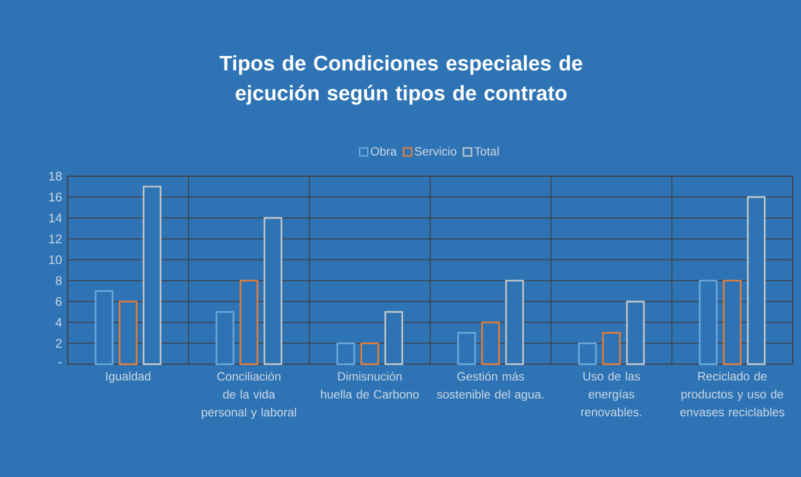  Describe the element at coordinates (59, 322) in the screenshot. I see `y-tick-label: 4` at that location.